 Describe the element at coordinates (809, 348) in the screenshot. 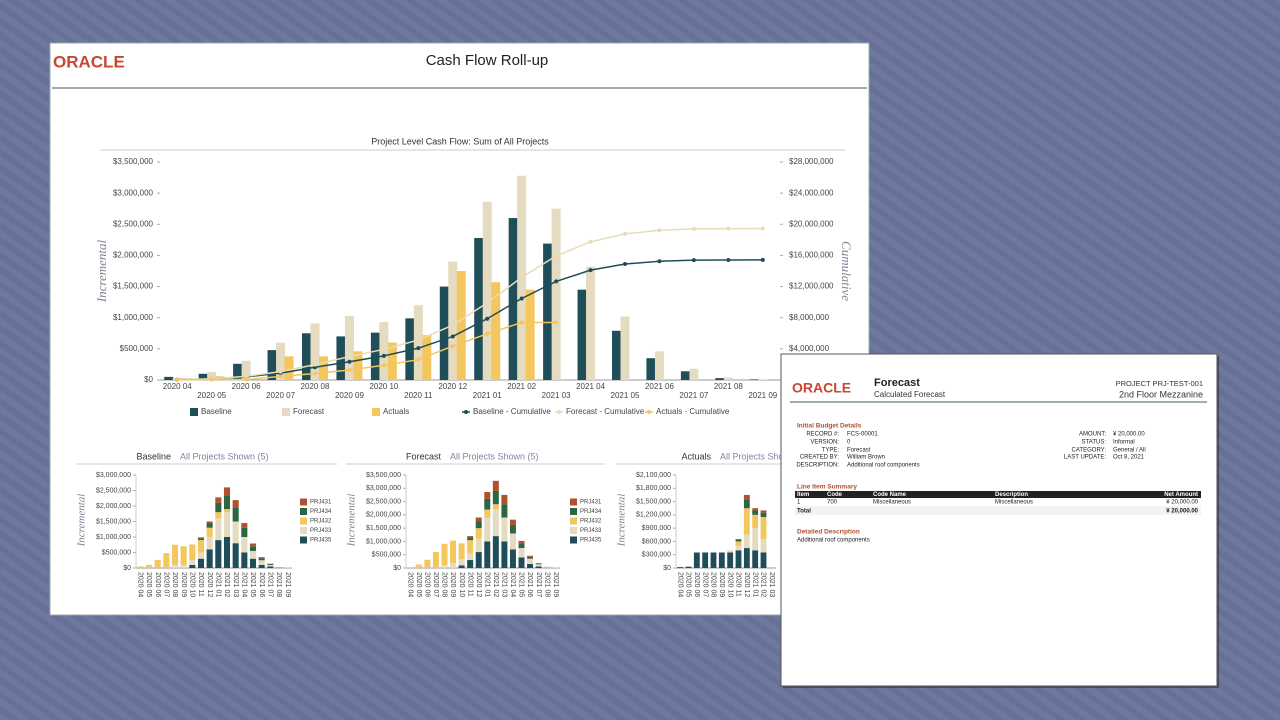

I see `y-tick-label: $4,000,000` at that location.